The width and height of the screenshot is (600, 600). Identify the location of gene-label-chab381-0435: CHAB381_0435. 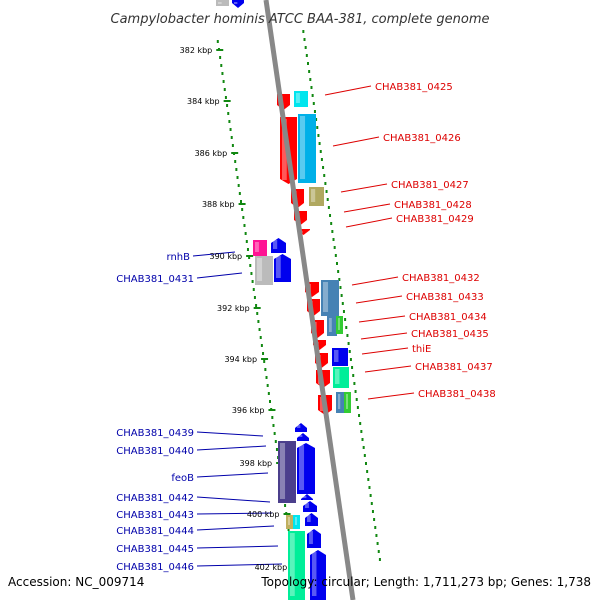
(450, 334).